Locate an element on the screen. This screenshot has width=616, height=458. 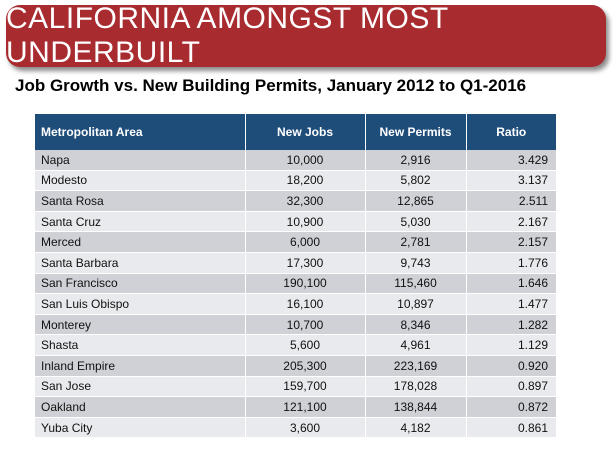
table-row: Monterey 10,700 8,346 1.282 is located at coordinates (295, 325).